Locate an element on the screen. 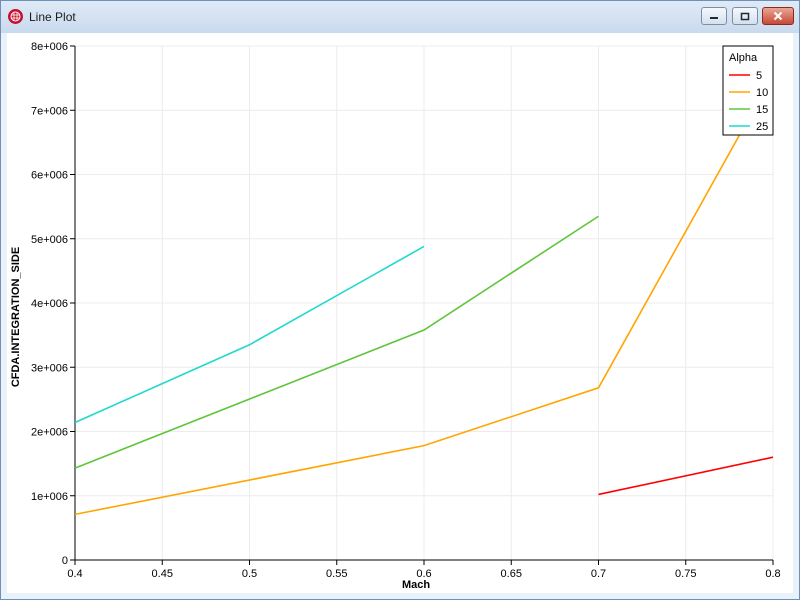 This screenshot has height=600, width=800. x-axis-title: Mach is located at coordinates (416, 585).